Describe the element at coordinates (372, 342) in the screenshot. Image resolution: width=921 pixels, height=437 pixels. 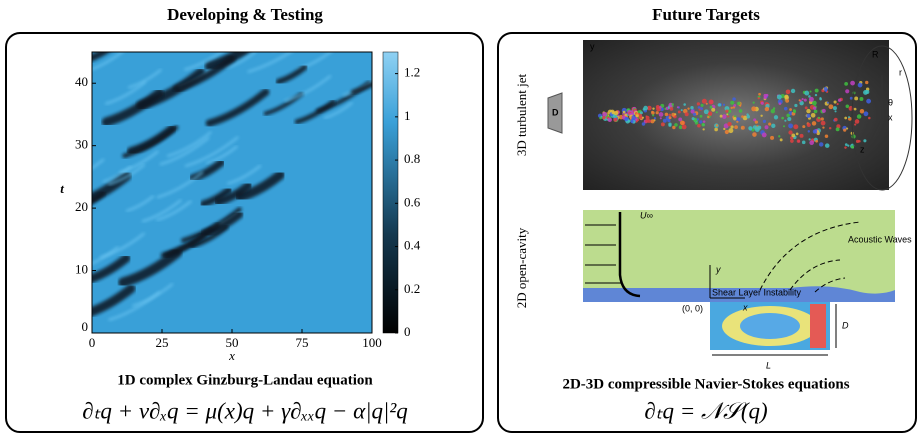
I see `x-tick-label: 100` at that location.